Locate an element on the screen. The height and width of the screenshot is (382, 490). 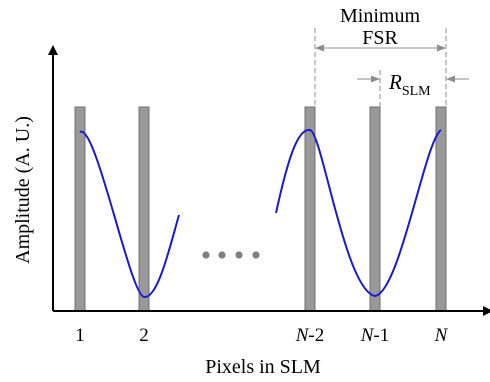
pixel-label-n-minus-2: N-2 is located at coordinates (310, 335).